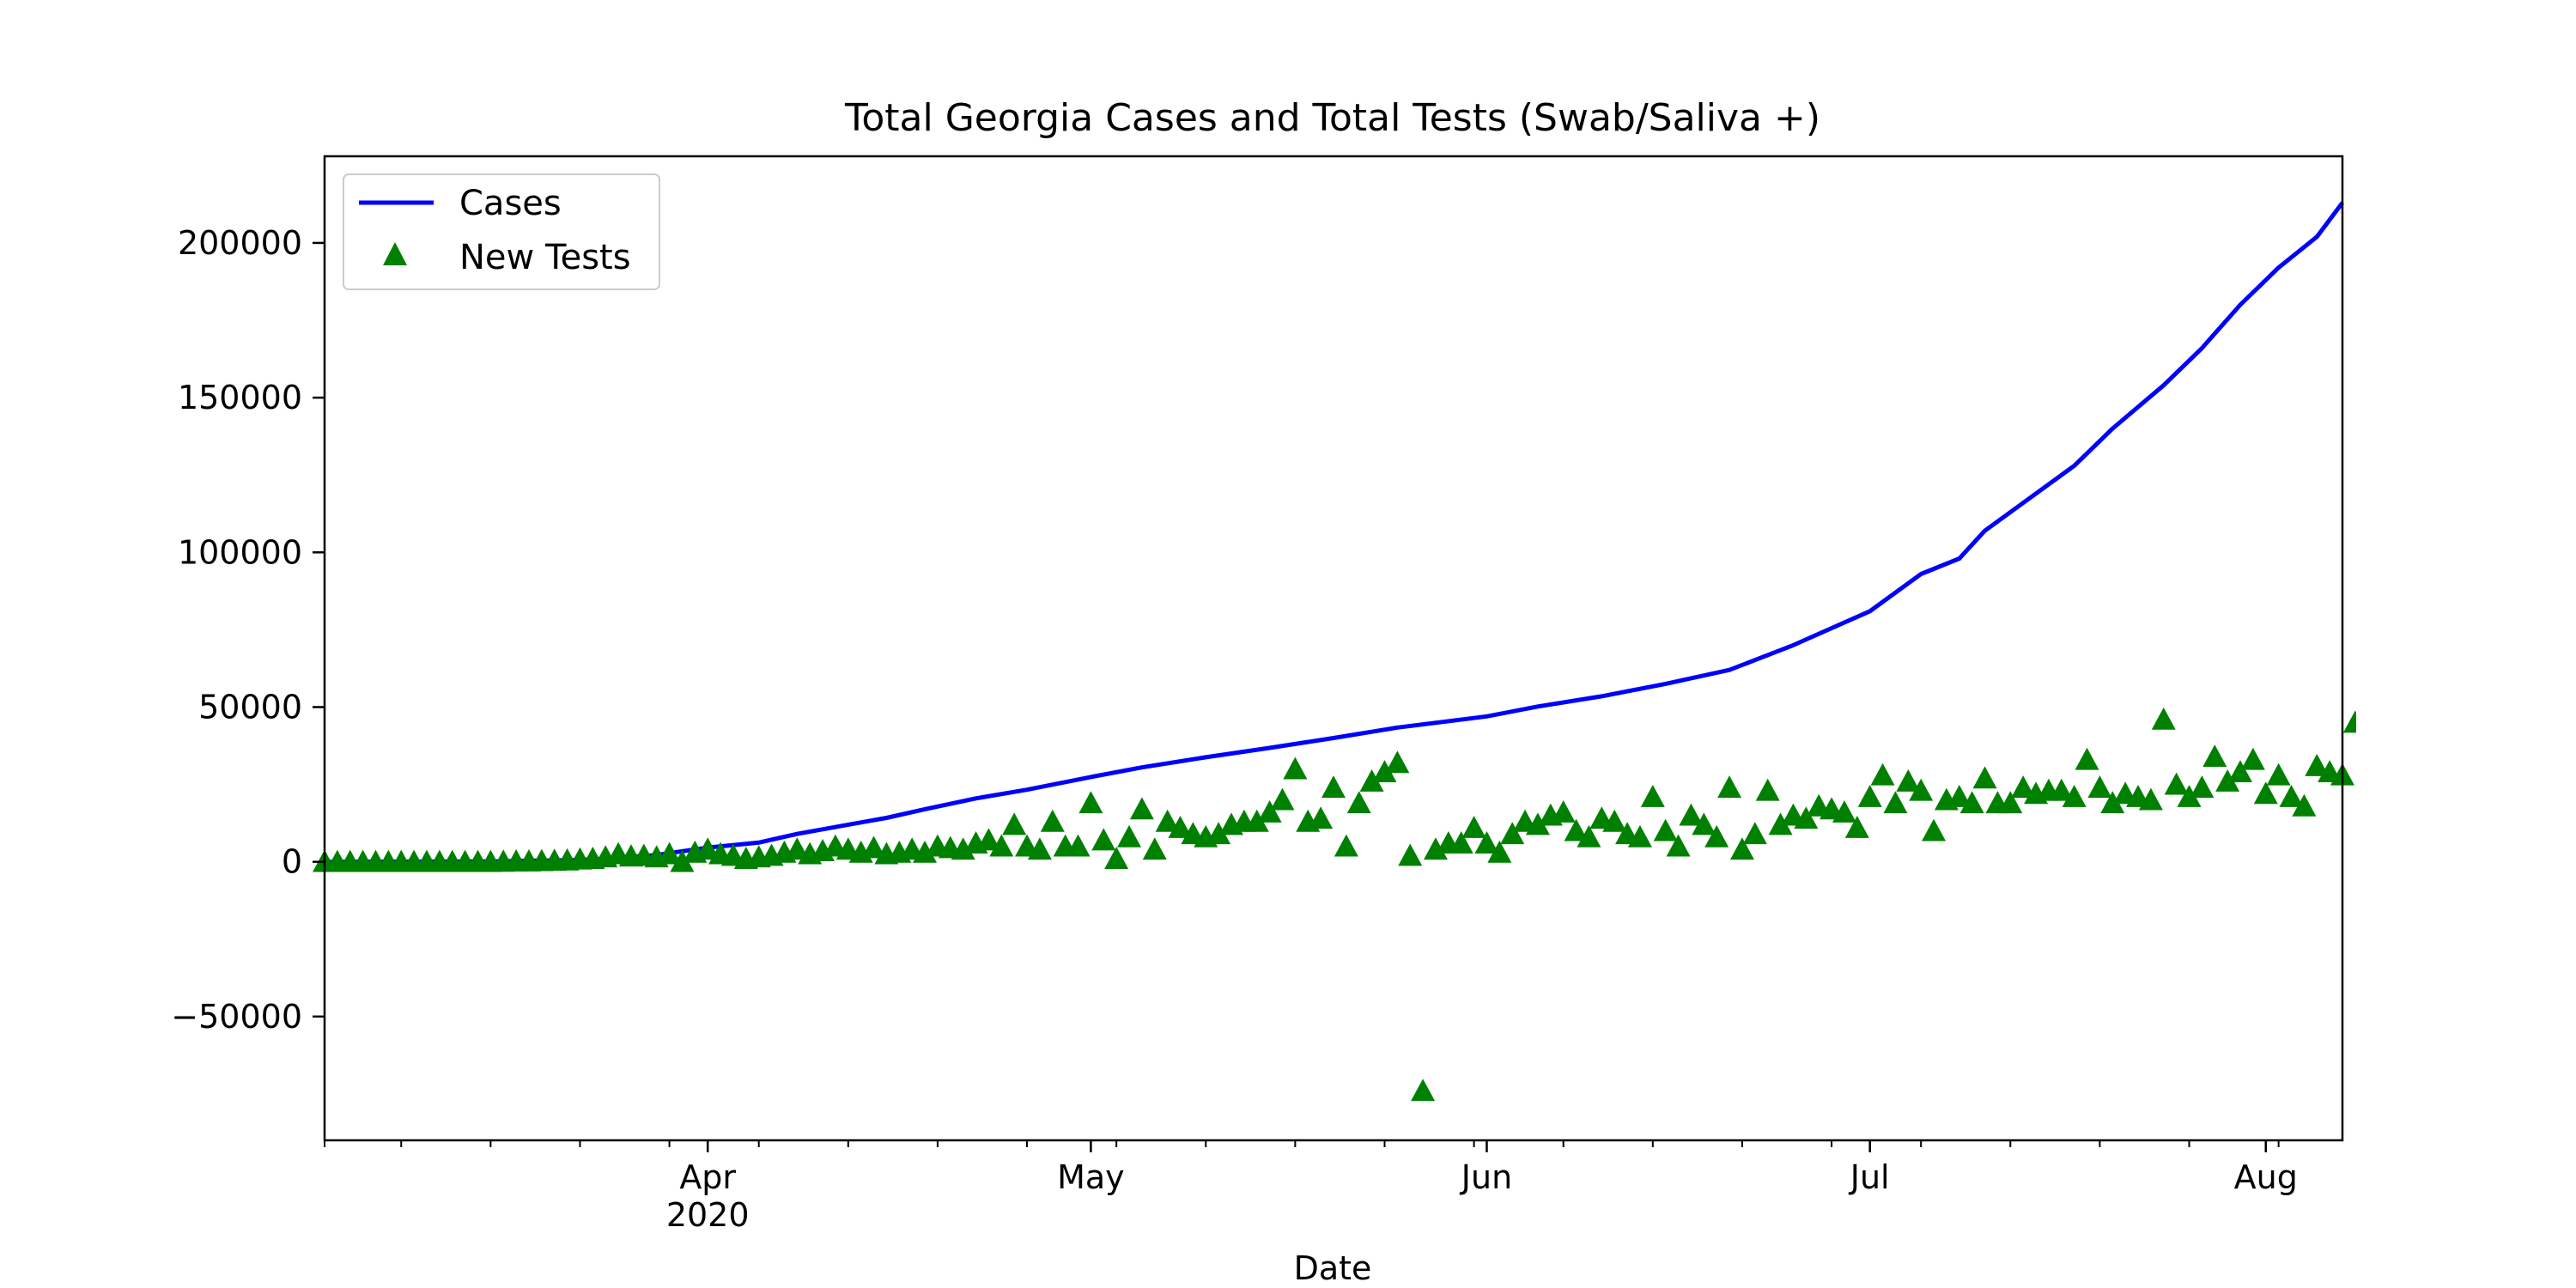  What do you see at coordinates (545, 258) in the screenshot?
I see `legend-label-new-tests: New Tests` at bounding box center [545, 258].